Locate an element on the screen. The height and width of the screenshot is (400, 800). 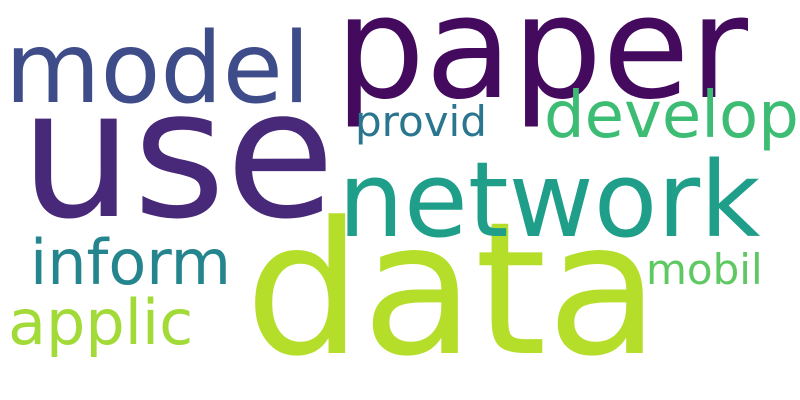
word-applic: applic is located at coordinates (101, 322).